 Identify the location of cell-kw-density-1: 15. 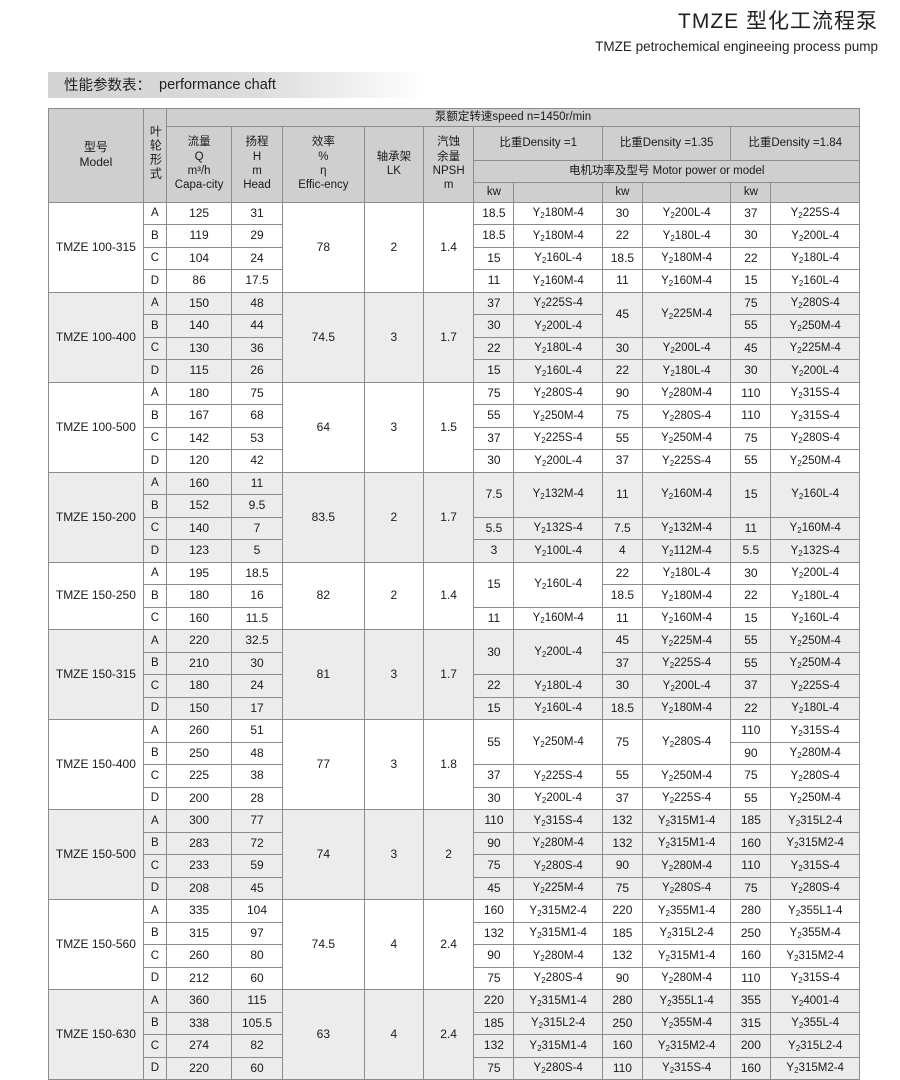
(494, 584).